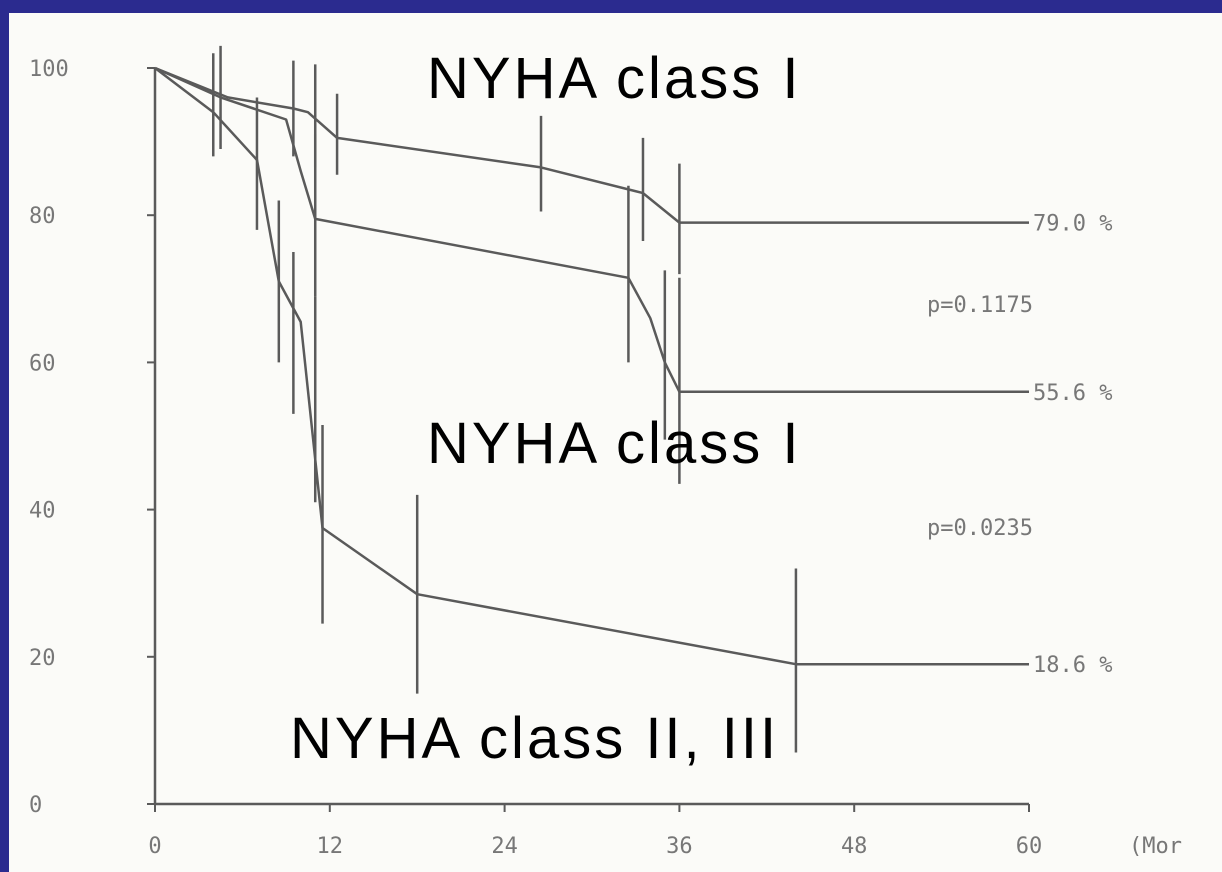 This screenshot has width=1222, height=872. Describe the element at coordinates (42, 511) in the screenshot. I see `y-tick-label: 40` at that location.